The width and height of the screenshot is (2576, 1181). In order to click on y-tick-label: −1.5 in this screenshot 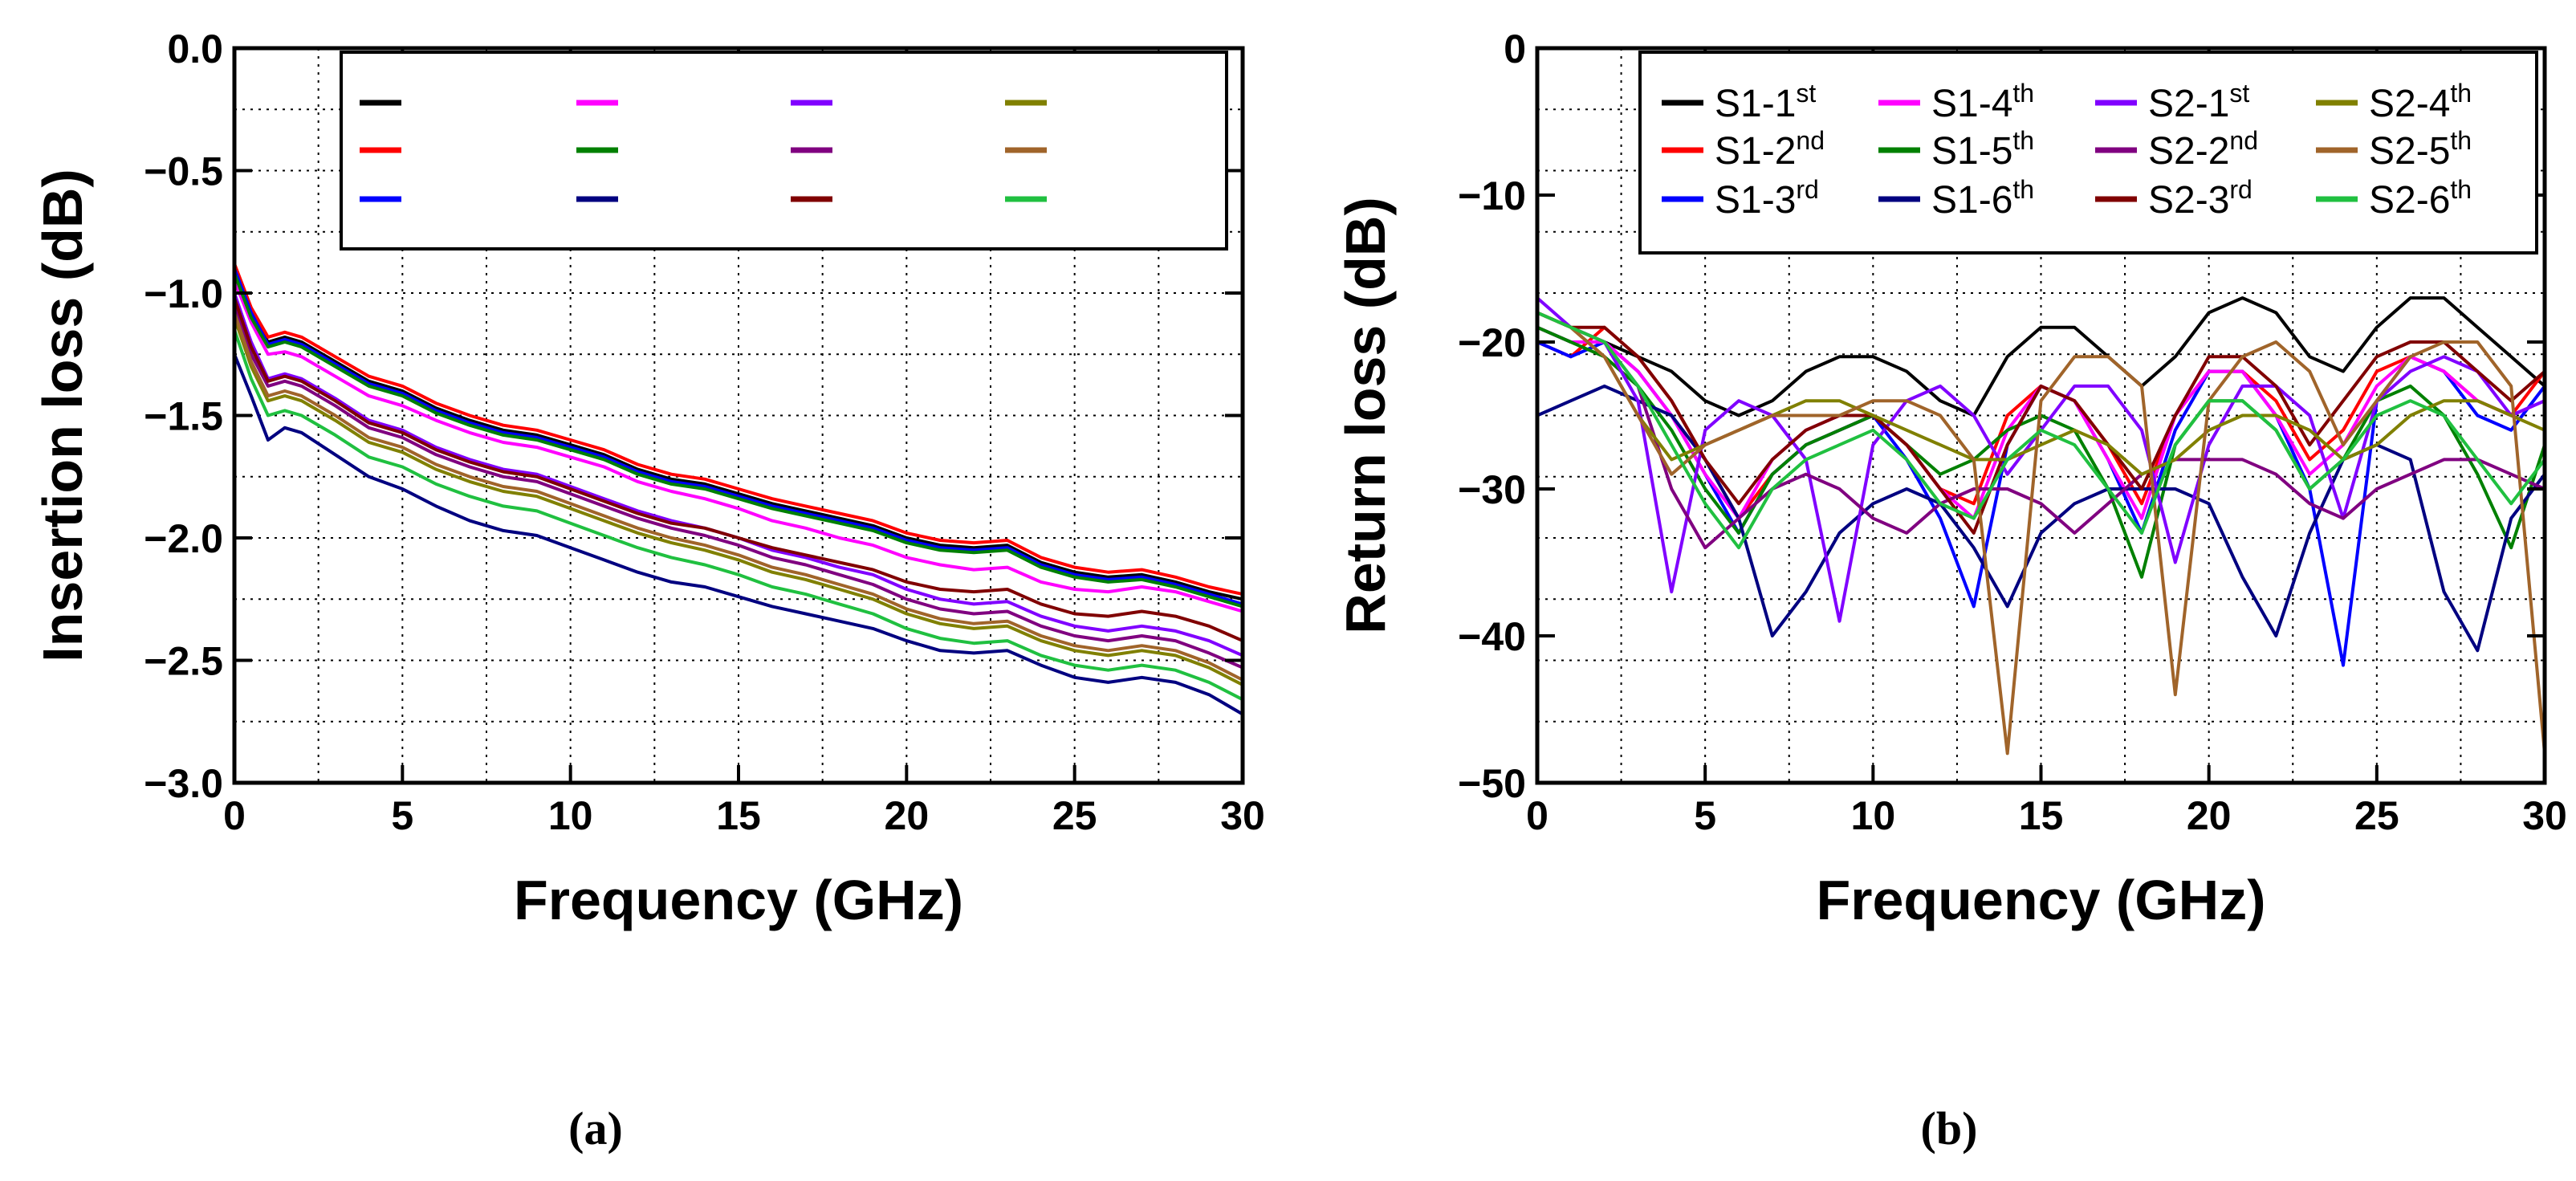, I will do `click(183, 416)`.